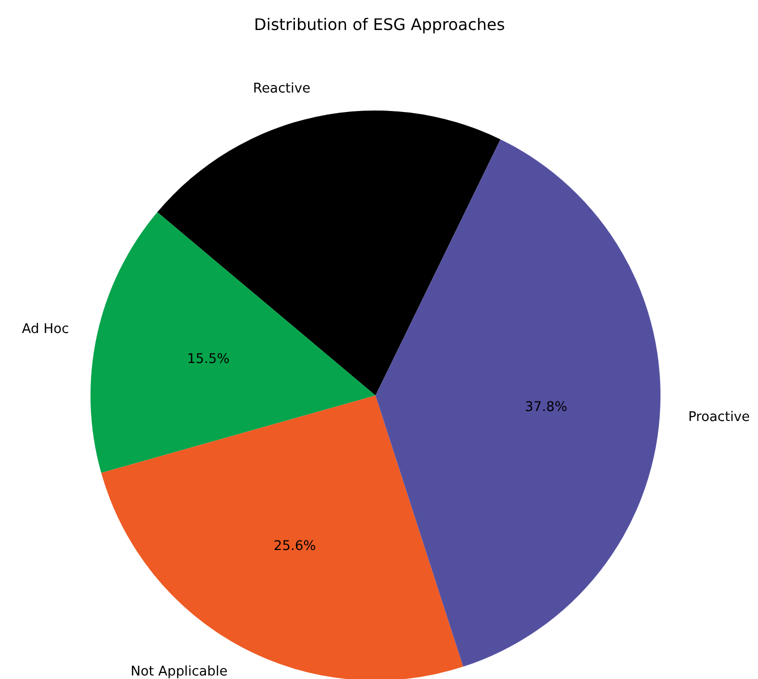 The height and width of the screenshot is (679, 758). Describe the element at coordinates (281, 88) in the screenshot. I see `slice-label: Reactive` at that location.